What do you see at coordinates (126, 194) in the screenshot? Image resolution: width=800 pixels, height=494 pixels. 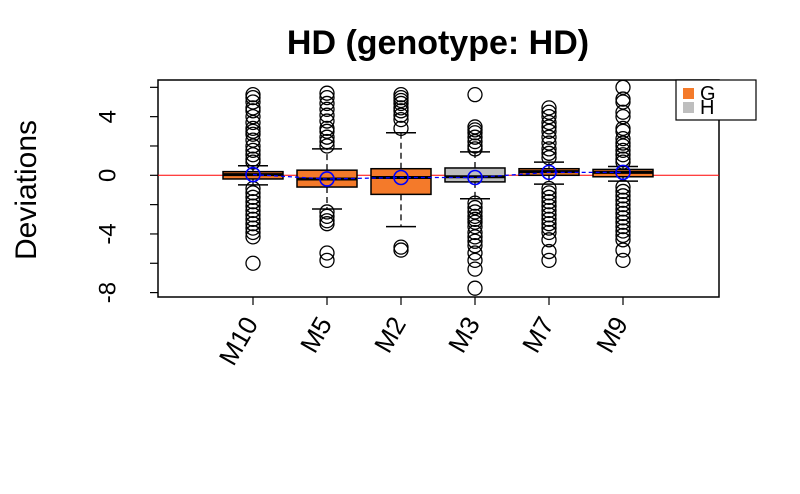 I see `y-axis: -8 -4 0 4` at bounding box center [126, 194].